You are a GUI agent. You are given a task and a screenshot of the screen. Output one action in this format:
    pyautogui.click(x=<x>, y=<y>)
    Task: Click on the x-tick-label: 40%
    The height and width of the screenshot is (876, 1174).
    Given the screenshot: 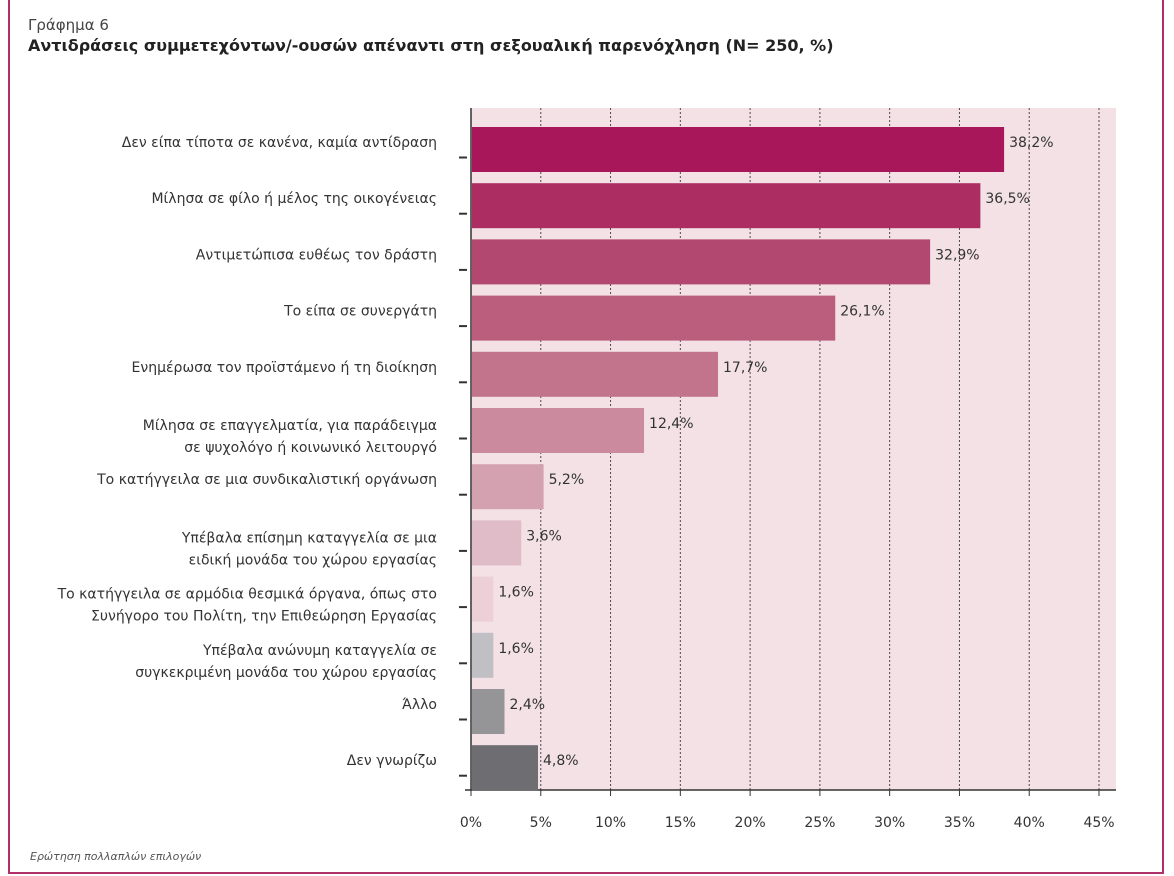 What is the action you would take?
    pyautogui.click(x=1029, y=823)
    